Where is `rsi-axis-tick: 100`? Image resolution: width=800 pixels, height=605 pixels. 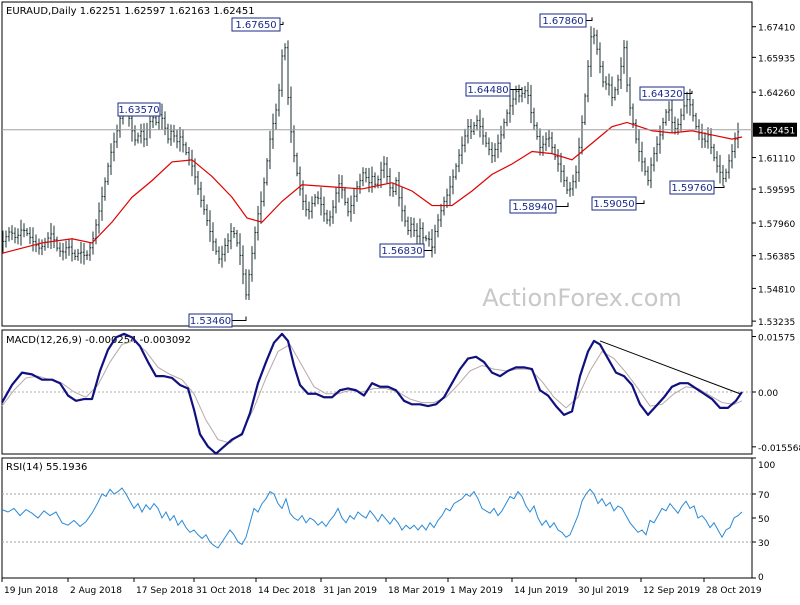
rsi-axis-tick: 100 is located at coordinates (766, 466).